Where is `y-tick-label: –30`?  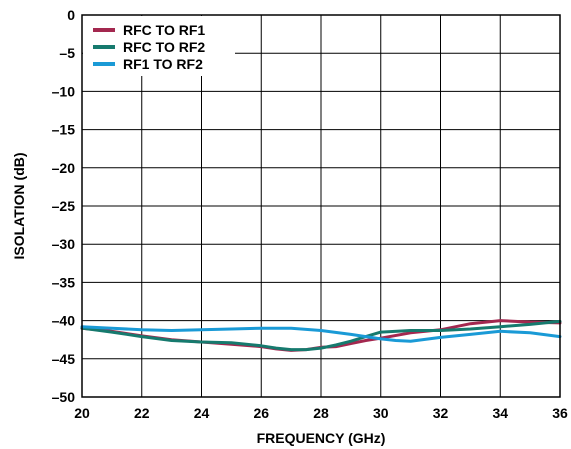
y-tick-label: –30 is located at coordinates (64, 244).